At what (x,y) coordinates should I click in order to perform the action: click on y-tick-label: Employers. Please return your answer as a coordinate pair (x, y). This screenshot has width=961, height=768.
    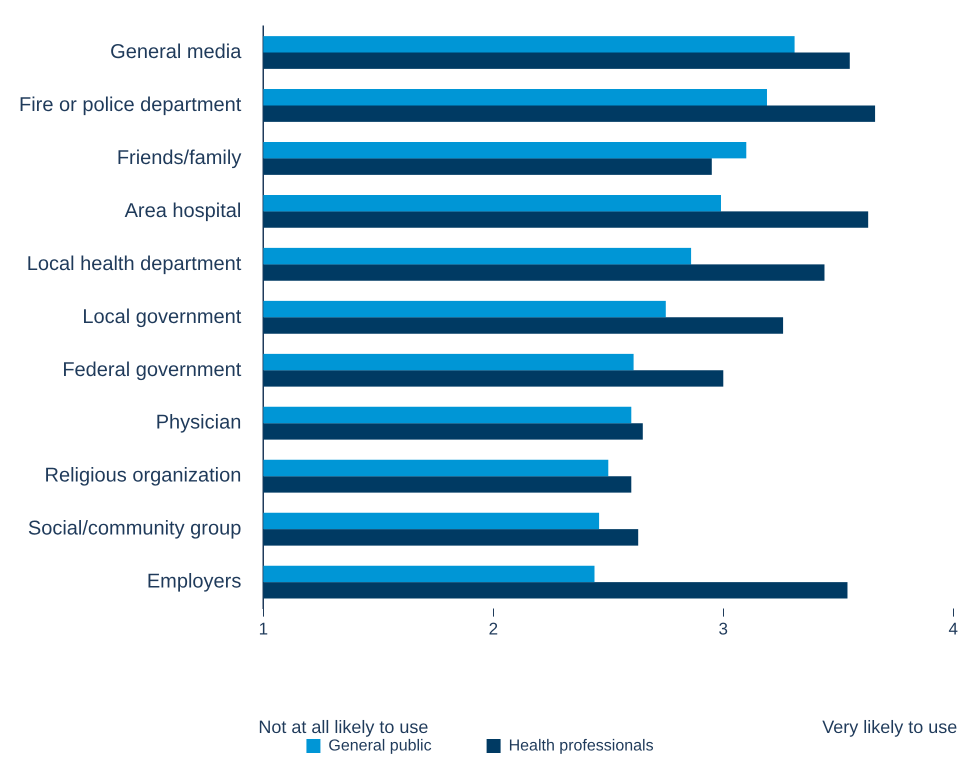
    Looking at the image, I should click on (194, 581).